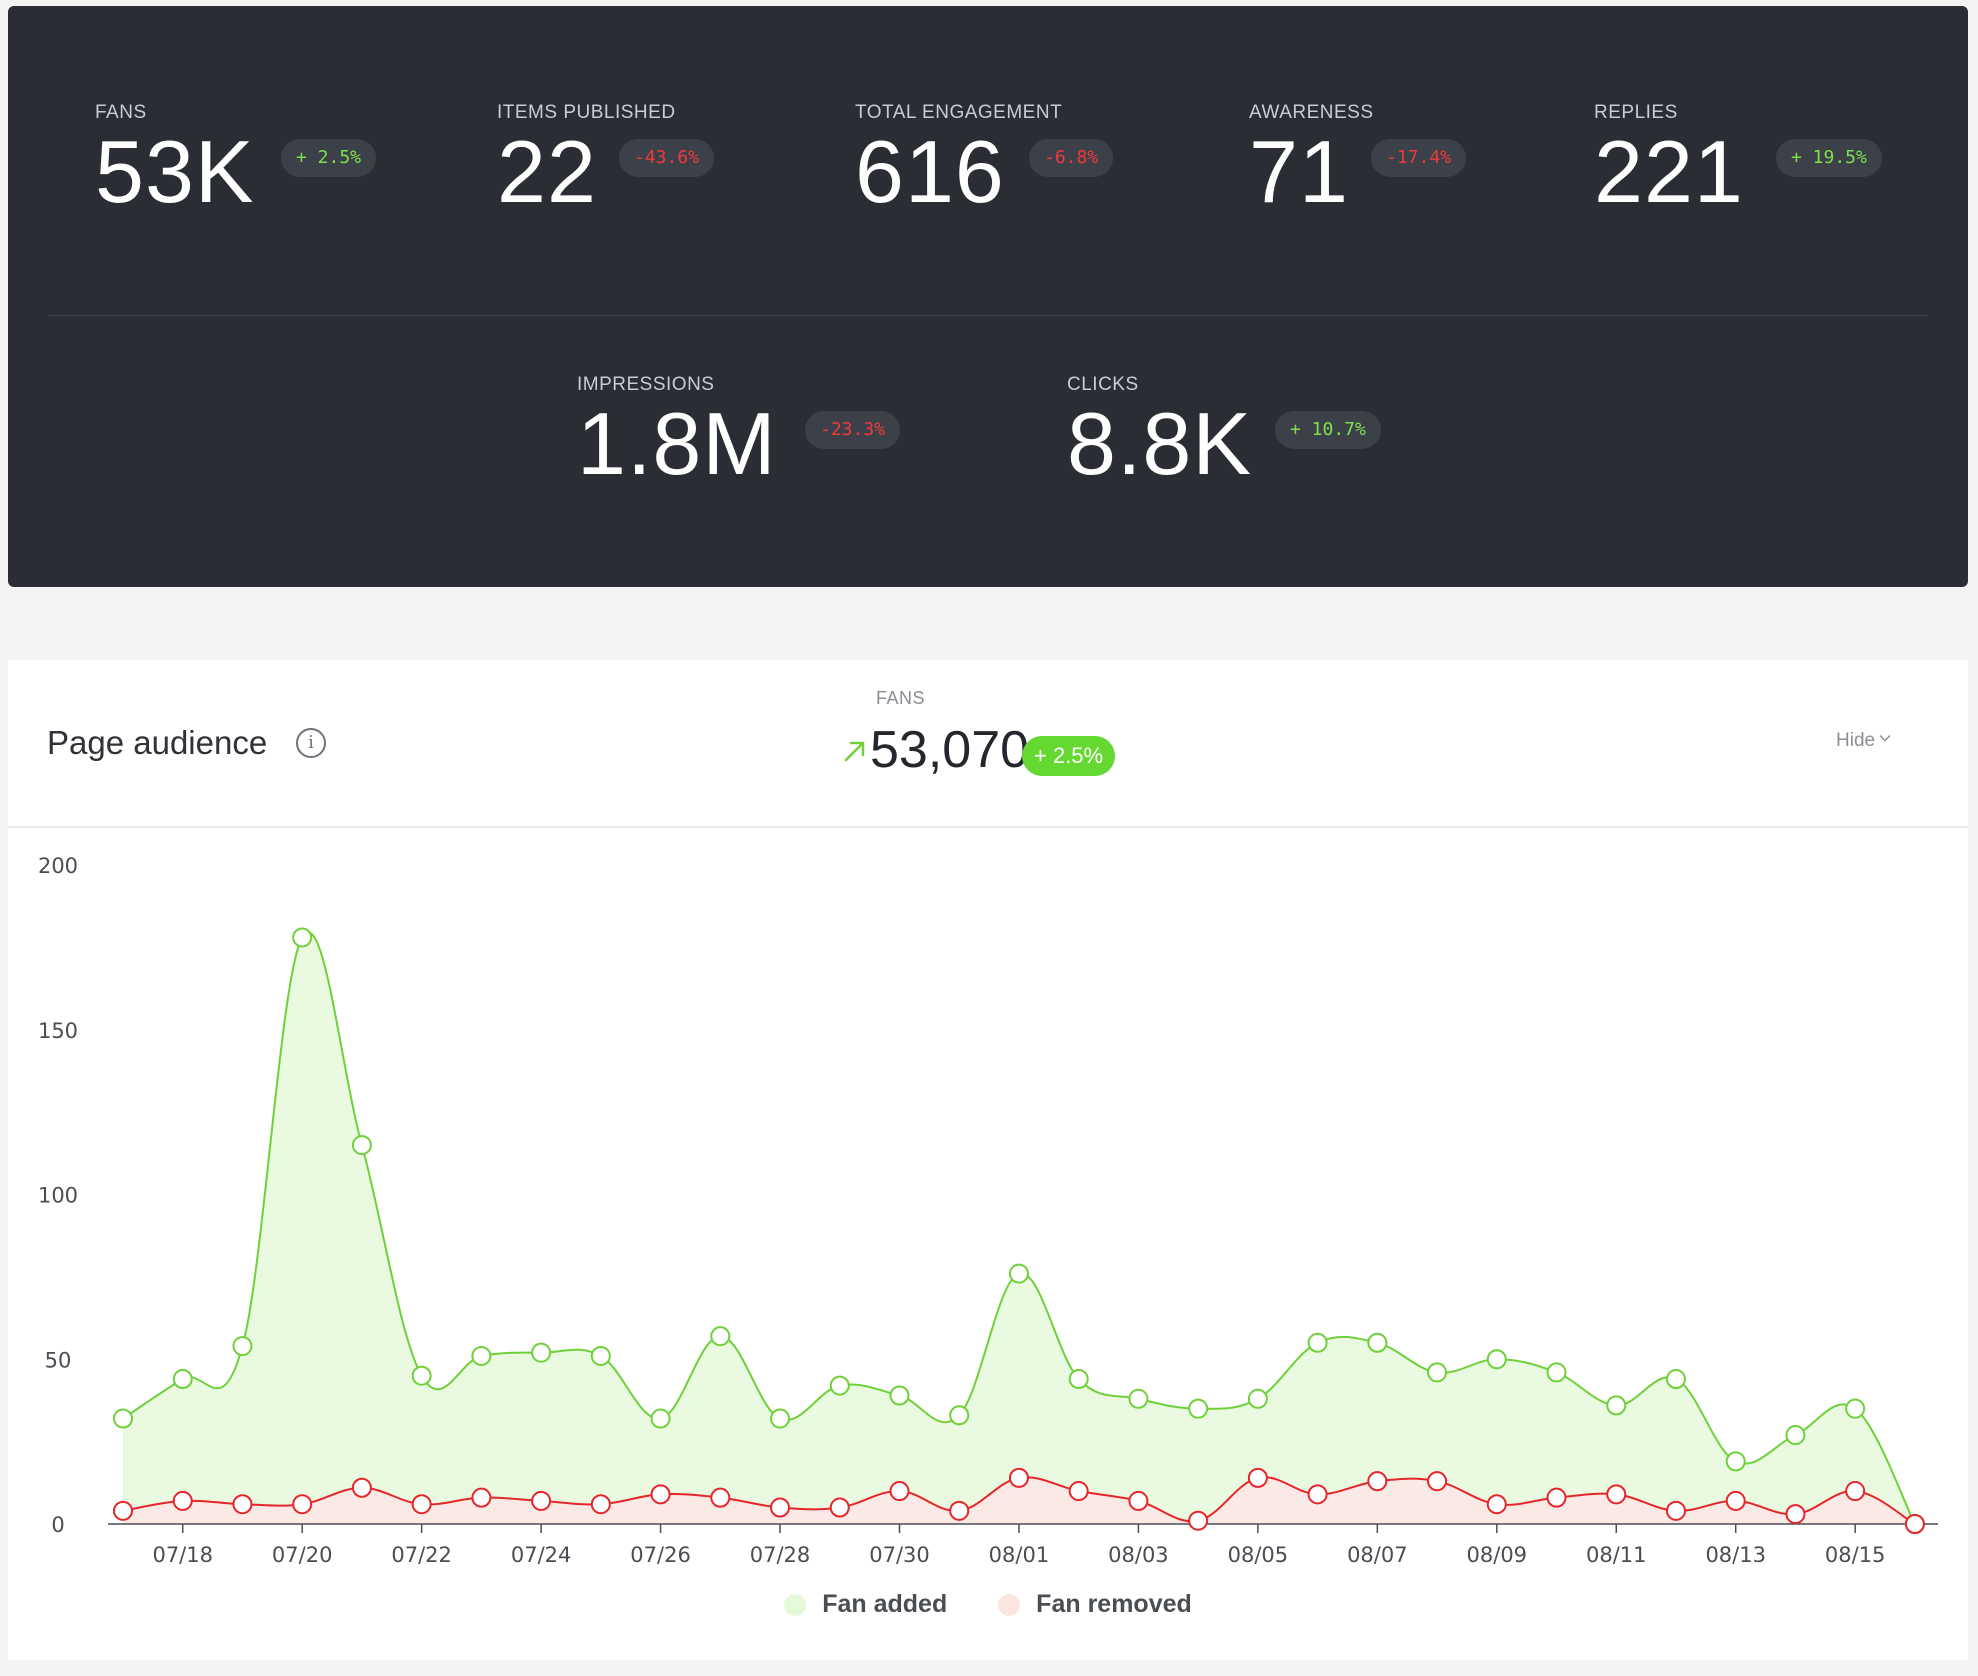  I want to click on x-tick-label: 08/13, so click(1735, 1555).